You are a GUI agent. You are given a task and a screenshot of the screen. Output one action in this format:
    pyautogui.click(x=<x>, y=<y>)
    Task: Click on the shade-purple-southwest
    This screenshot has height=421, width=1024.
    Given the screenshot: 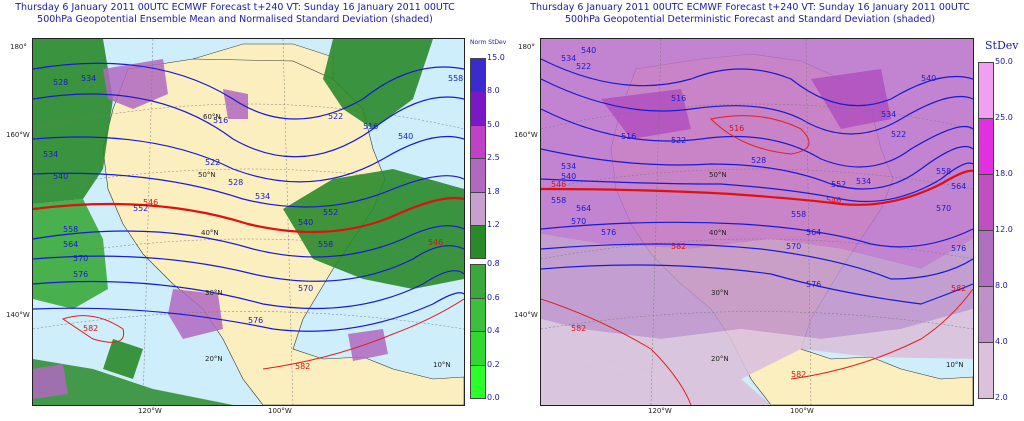 What is the action you would take?
    pyautogui.click(x=50, y=381)
    